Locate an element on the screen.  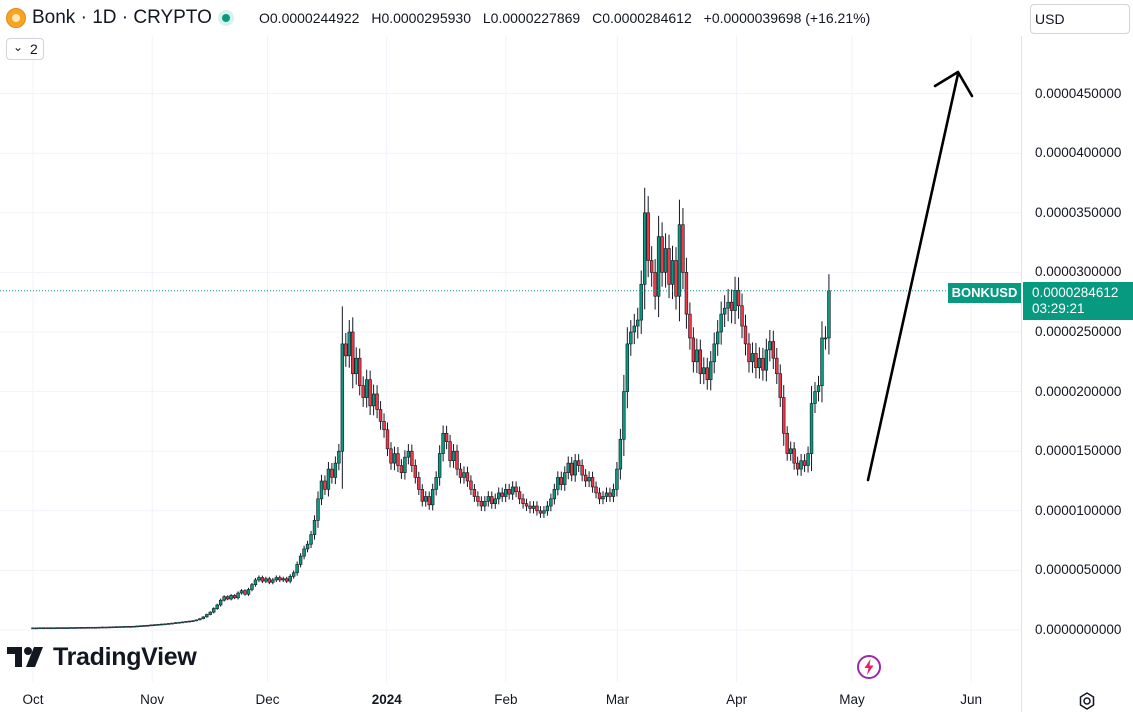
last-price-label: 0.0000284612 03:29:21 is located at coordinates (1078, 301).